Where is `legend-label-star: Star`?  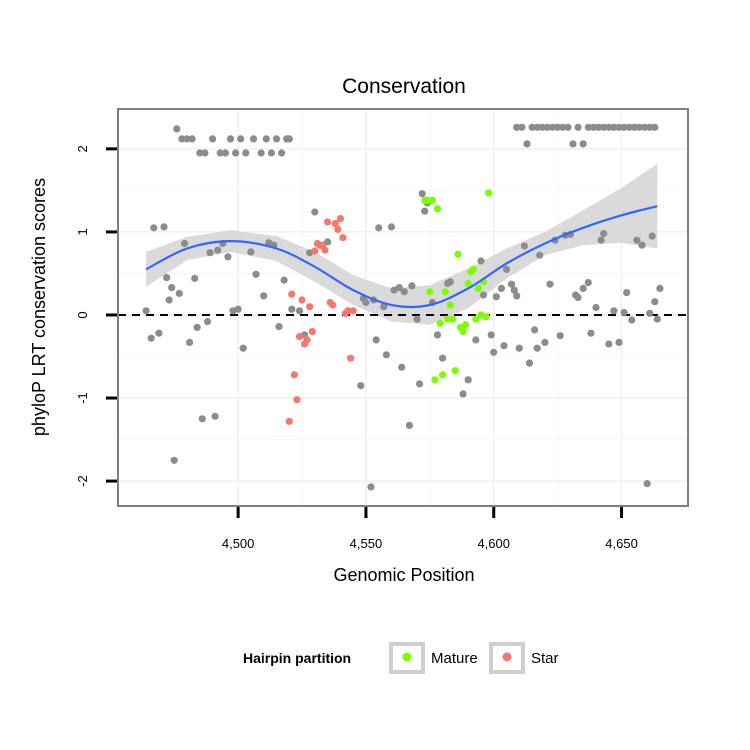 legend-label-star: Star is located at coordinates (545, 658).